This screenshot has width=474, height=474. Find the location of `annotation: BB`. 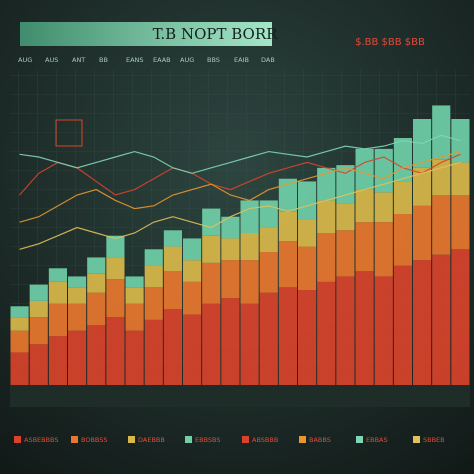

annotation: BB is located at coordinates (103, 60).